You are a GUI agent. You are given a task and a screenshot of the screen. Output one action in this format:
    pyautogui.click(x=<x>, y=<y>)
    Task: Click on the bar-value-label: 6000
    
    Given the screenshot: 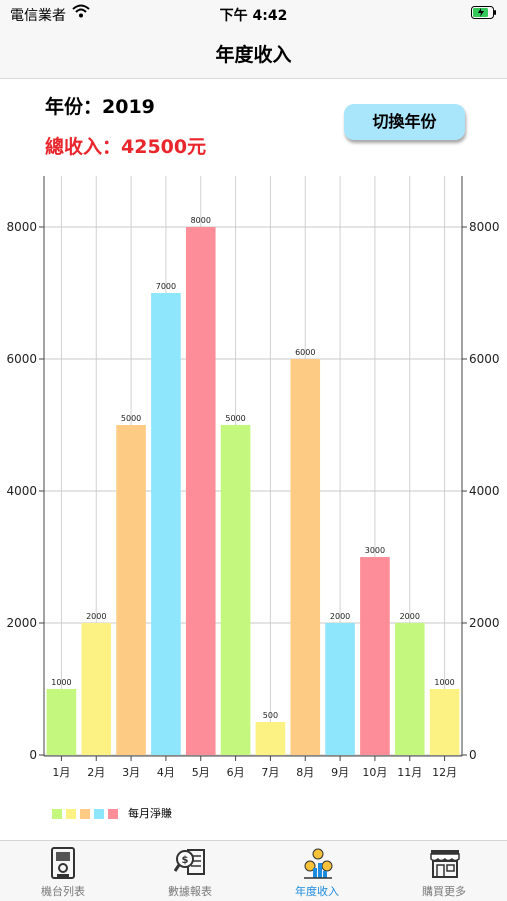 What is the action you would take?
    pyautogui.click(x=305, y=352)
    